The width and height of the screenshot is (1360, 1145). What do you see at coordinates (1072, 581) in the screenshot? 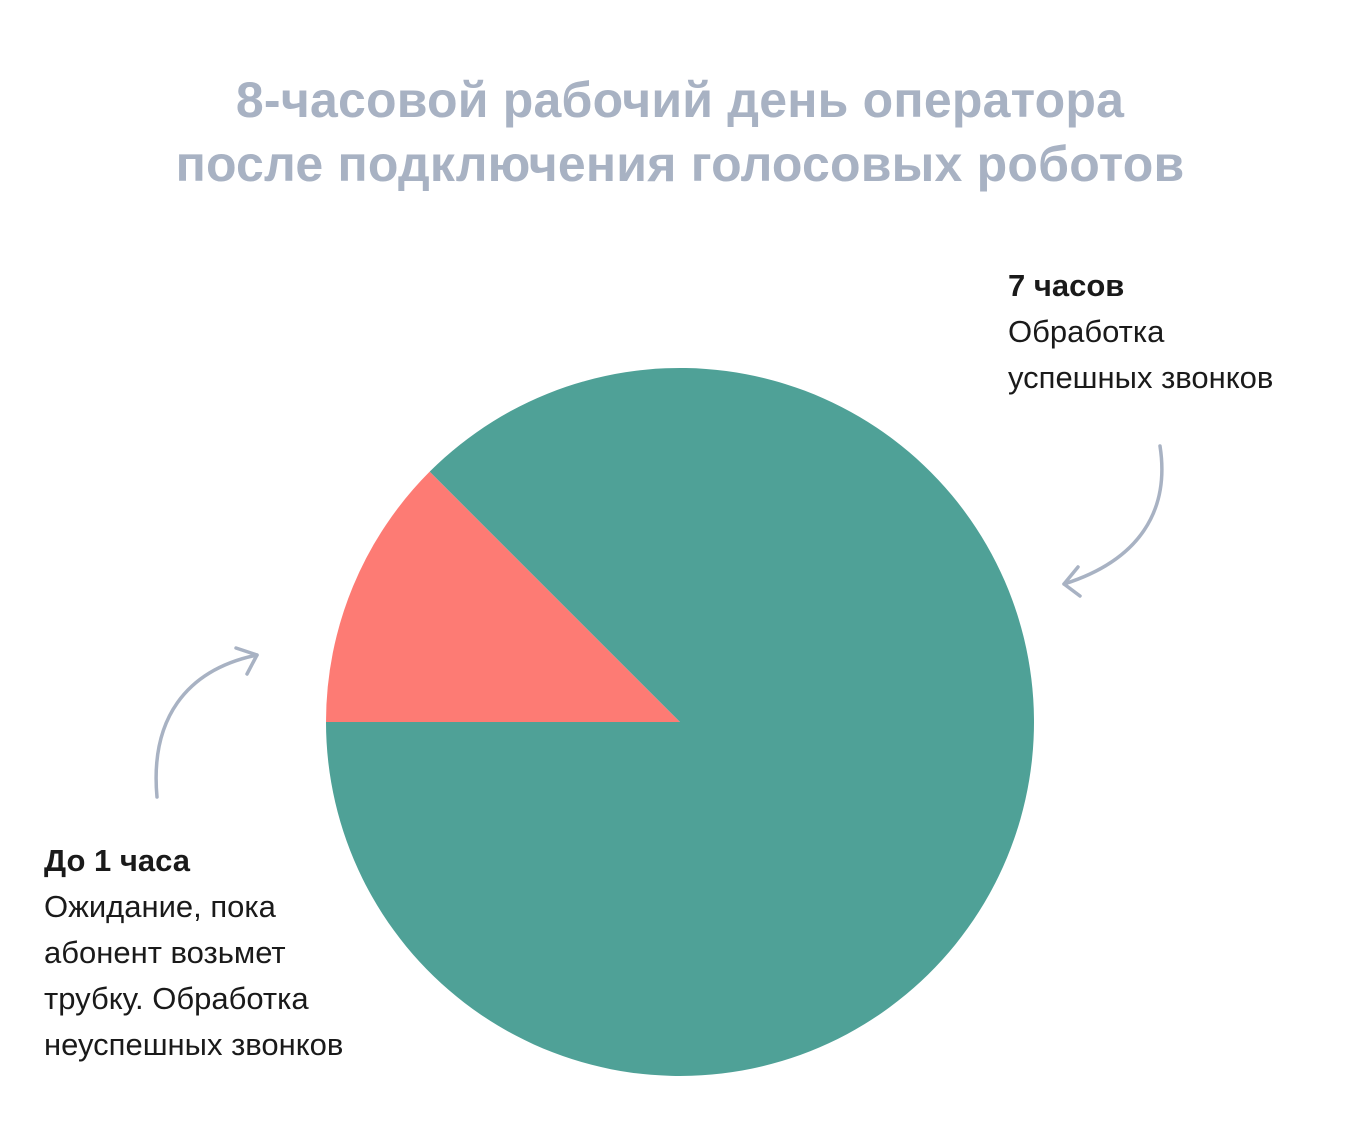
I see `arrow-right-head` at bounding box center [1072, 581].